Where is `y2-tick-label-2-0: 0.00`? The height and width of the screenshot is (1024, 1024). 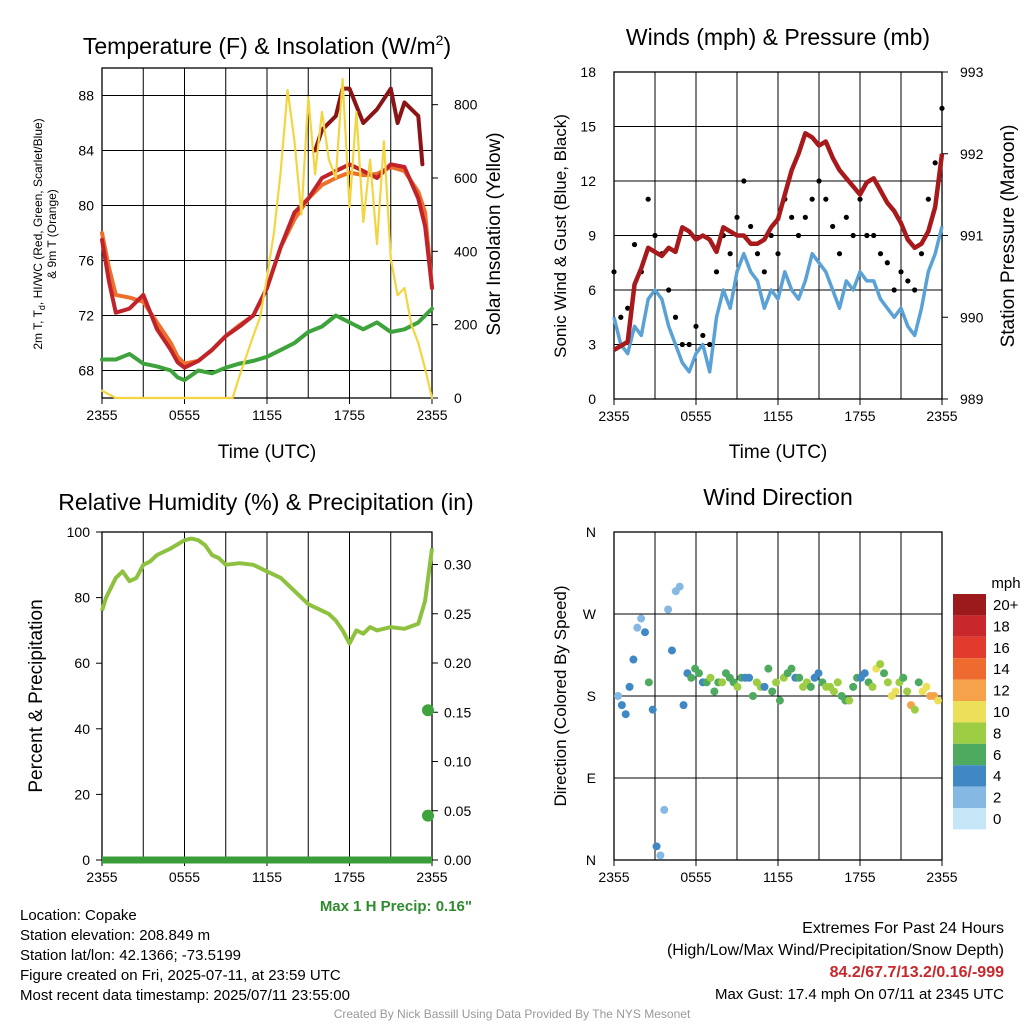
y2-tick-label-2-0: 0.00 is located at coordinates (457, 860).